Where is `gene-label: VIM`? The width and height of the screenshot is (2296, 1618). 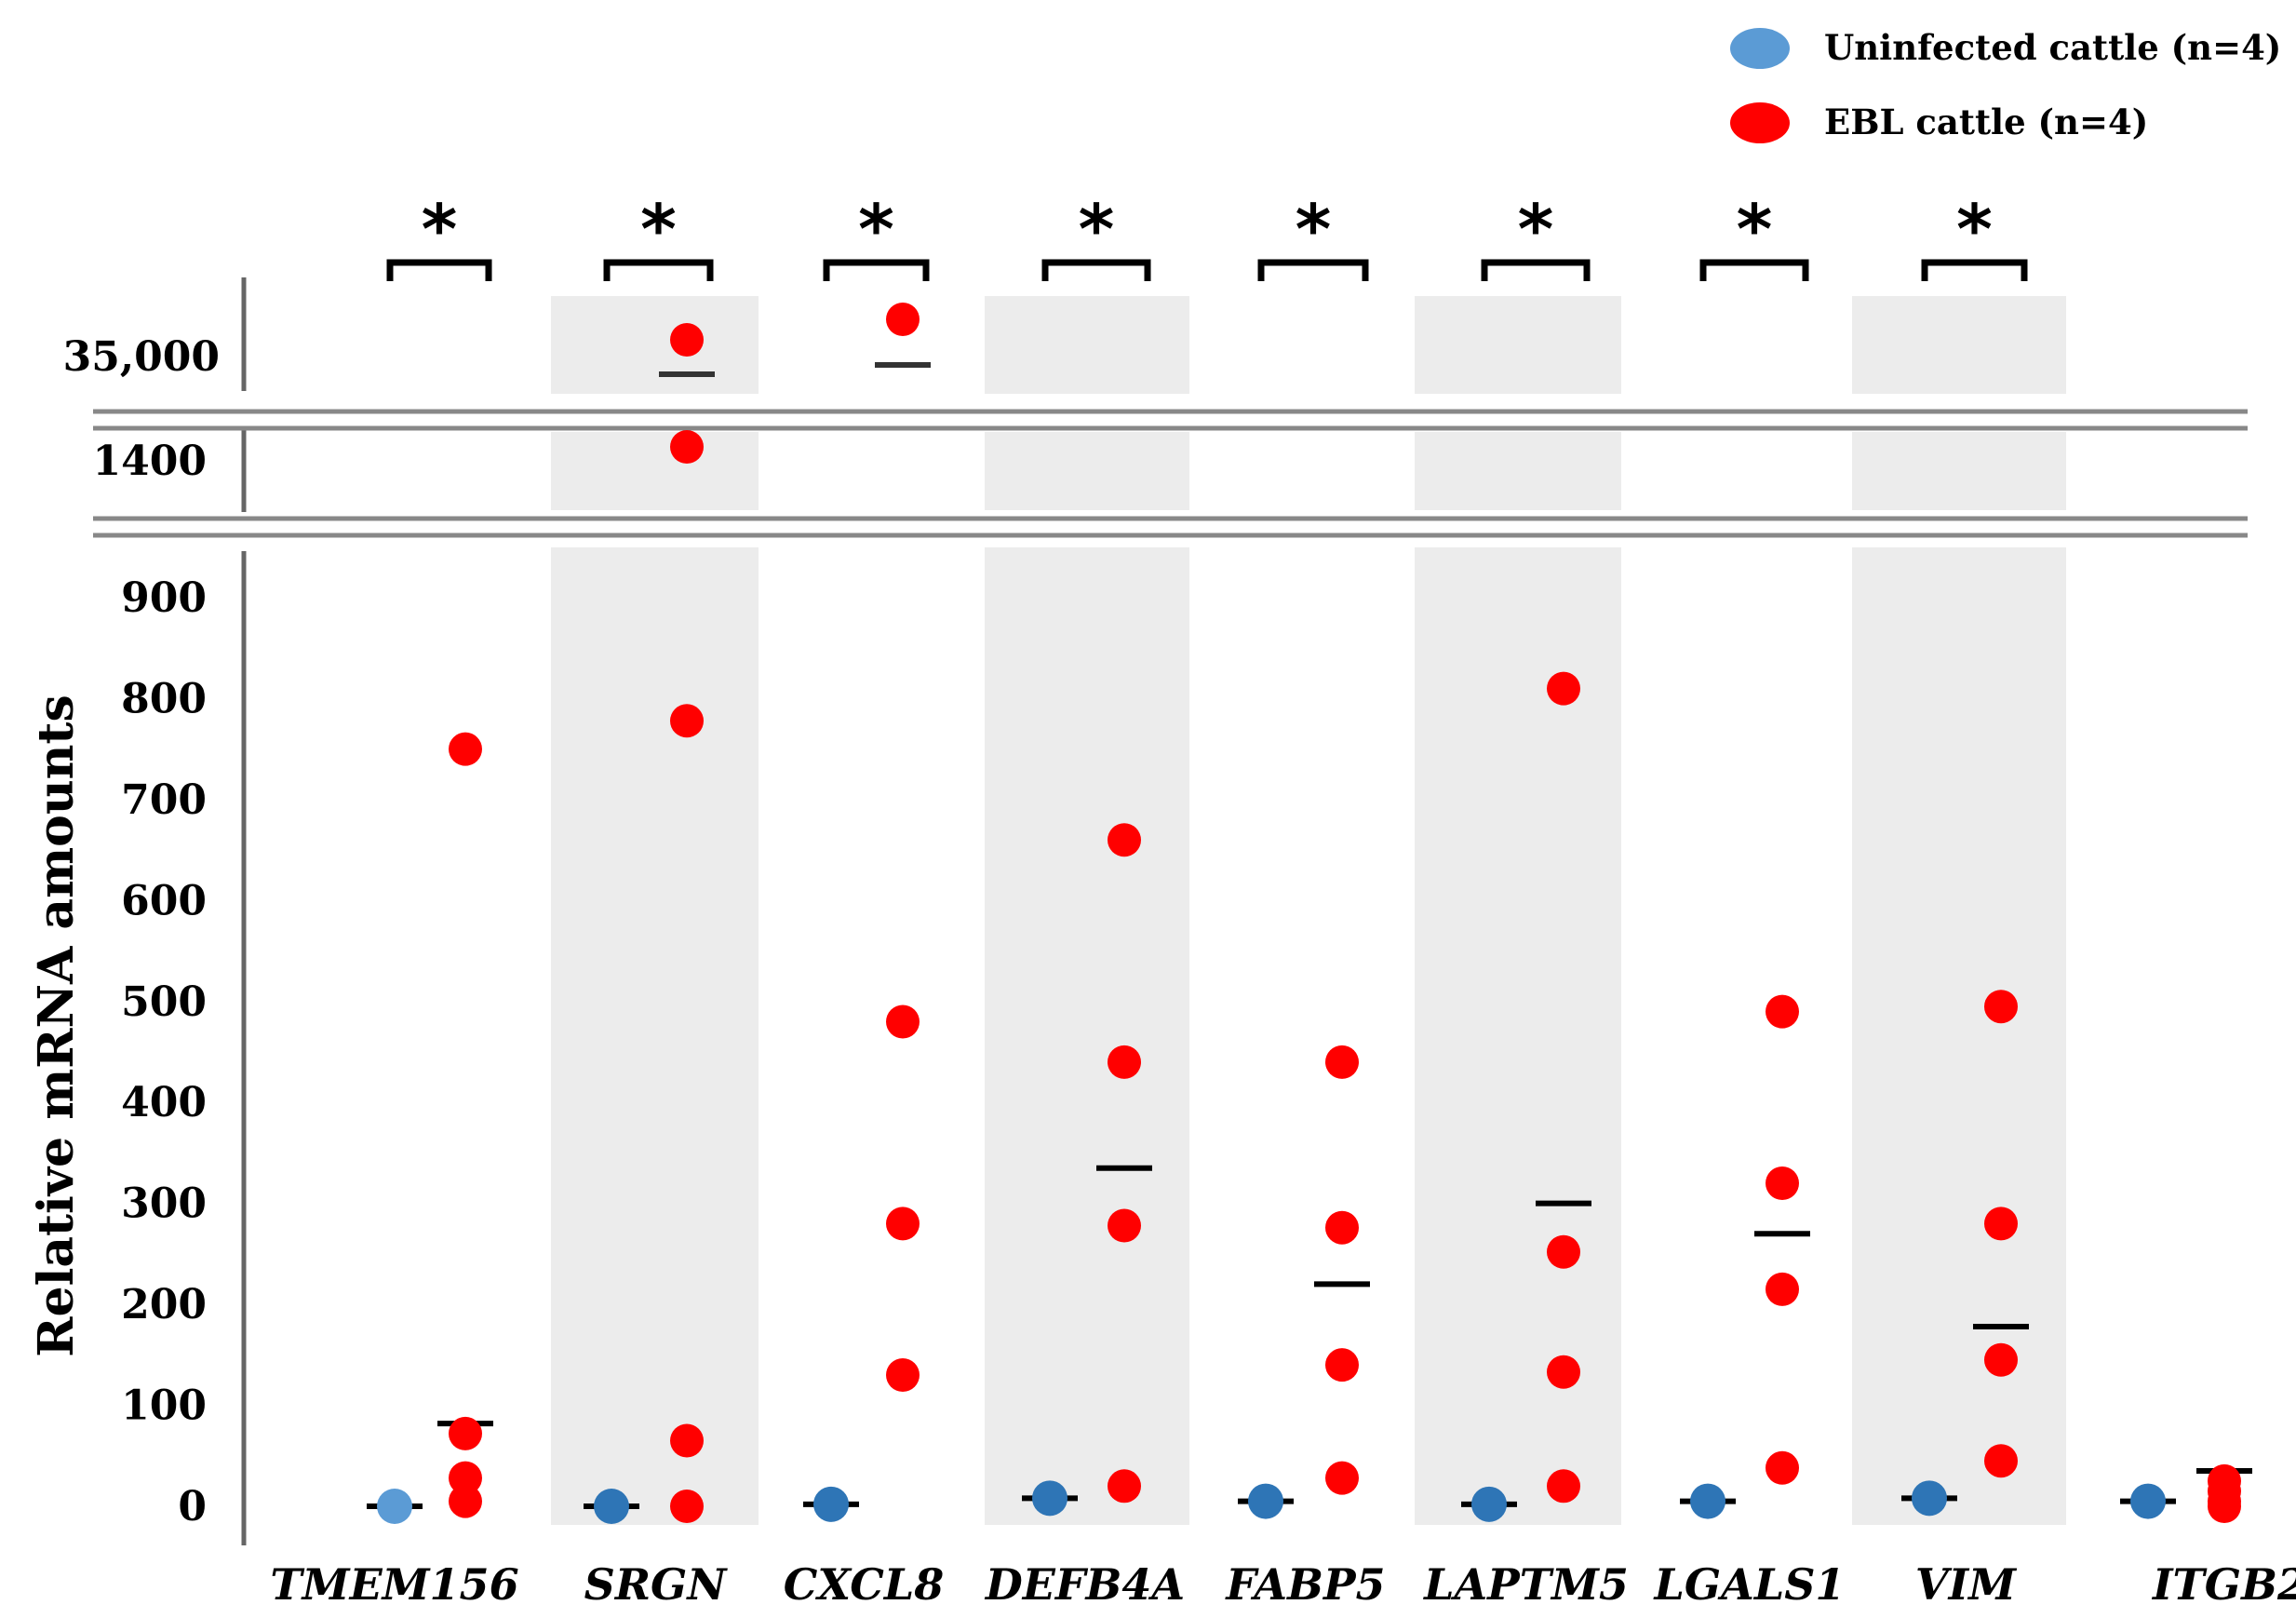 gene-label: VIM is located at coordinates (1967, 1584).